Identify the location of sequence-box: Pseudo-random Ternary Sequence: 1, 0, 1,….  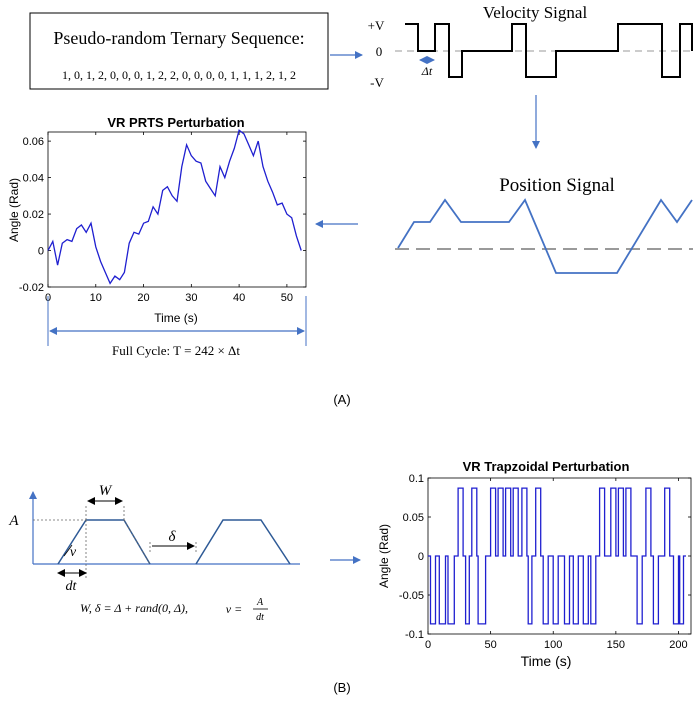
(179, 51).